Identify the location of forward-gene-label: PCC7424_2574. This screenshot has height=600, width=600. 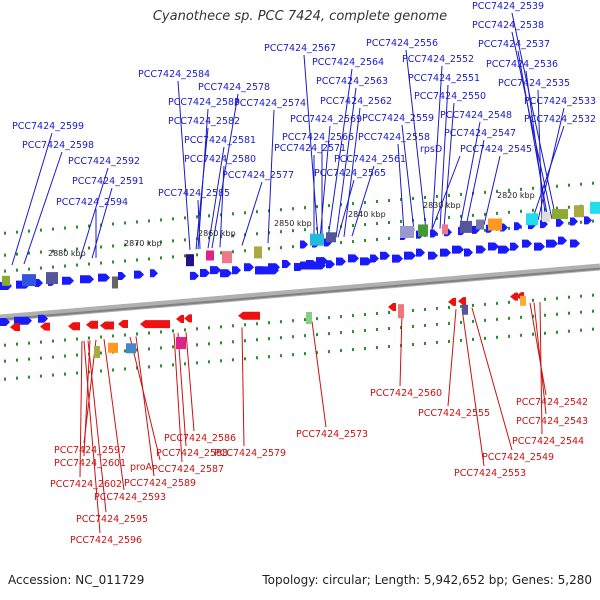
(270, 103).